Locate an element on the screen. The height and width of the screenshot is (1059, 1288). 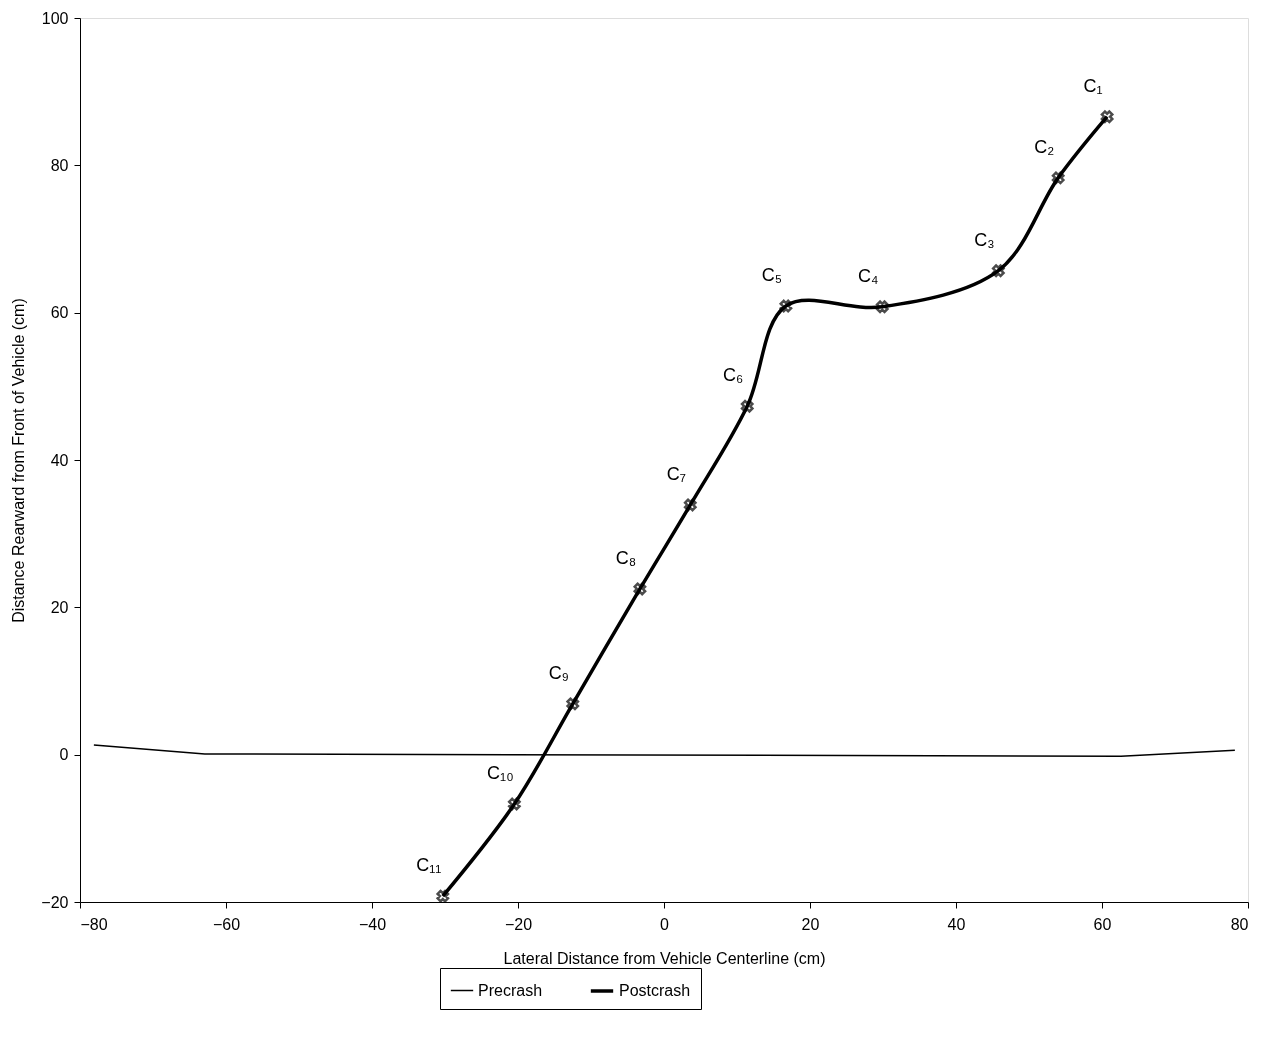
annotation: C₇ is located at coordinates (676, 473).